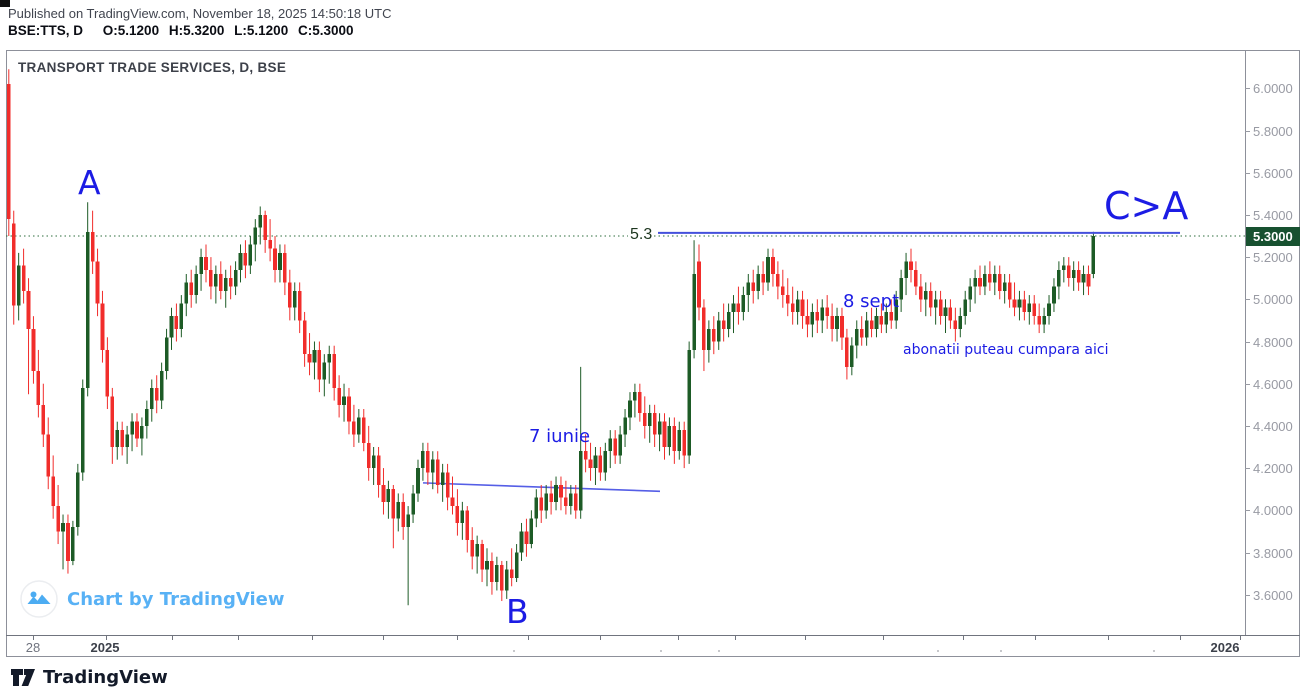 The height and width of the screenshot is (696, 1301). I want to click on low-label: L:, so click(240, 30).